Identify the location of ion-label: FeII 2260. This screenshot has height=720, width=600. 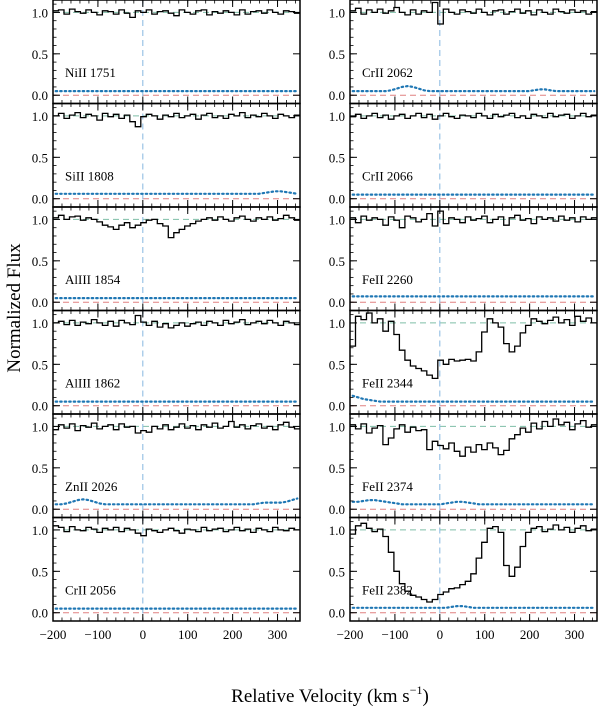
(387, 279).